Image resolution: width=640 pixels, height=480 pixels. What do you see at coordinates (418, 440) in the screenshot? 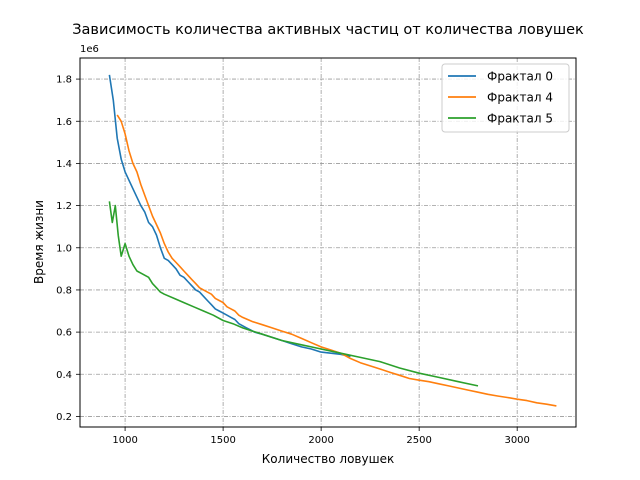
I see `x-tick-label: 2500` at bounding box center [418, 440].